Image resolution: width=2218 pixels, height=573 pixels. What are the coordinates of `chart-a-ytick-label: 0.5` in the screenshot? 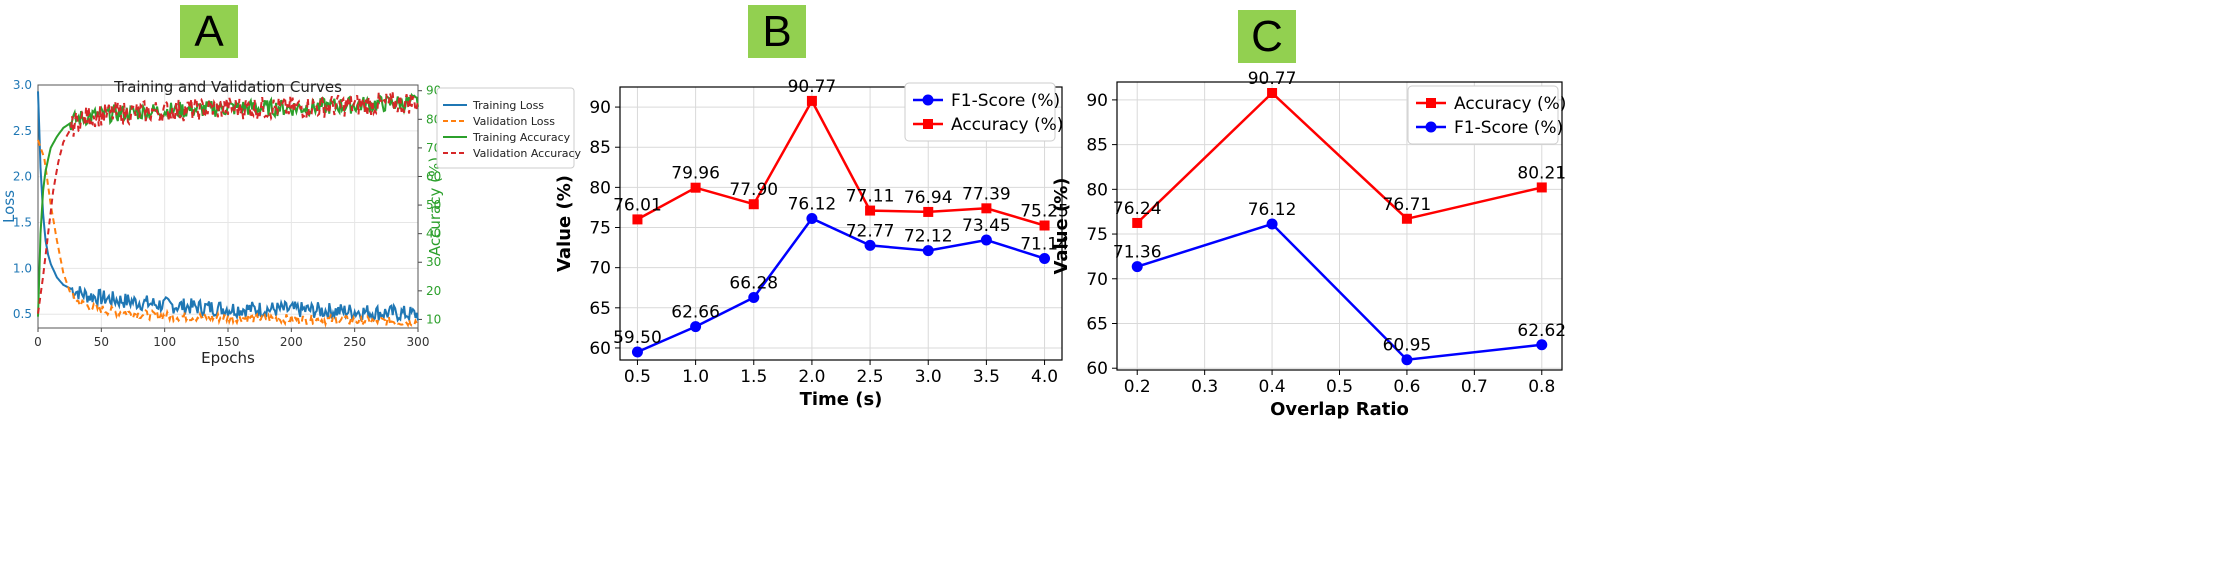 It's located at (22, 314).